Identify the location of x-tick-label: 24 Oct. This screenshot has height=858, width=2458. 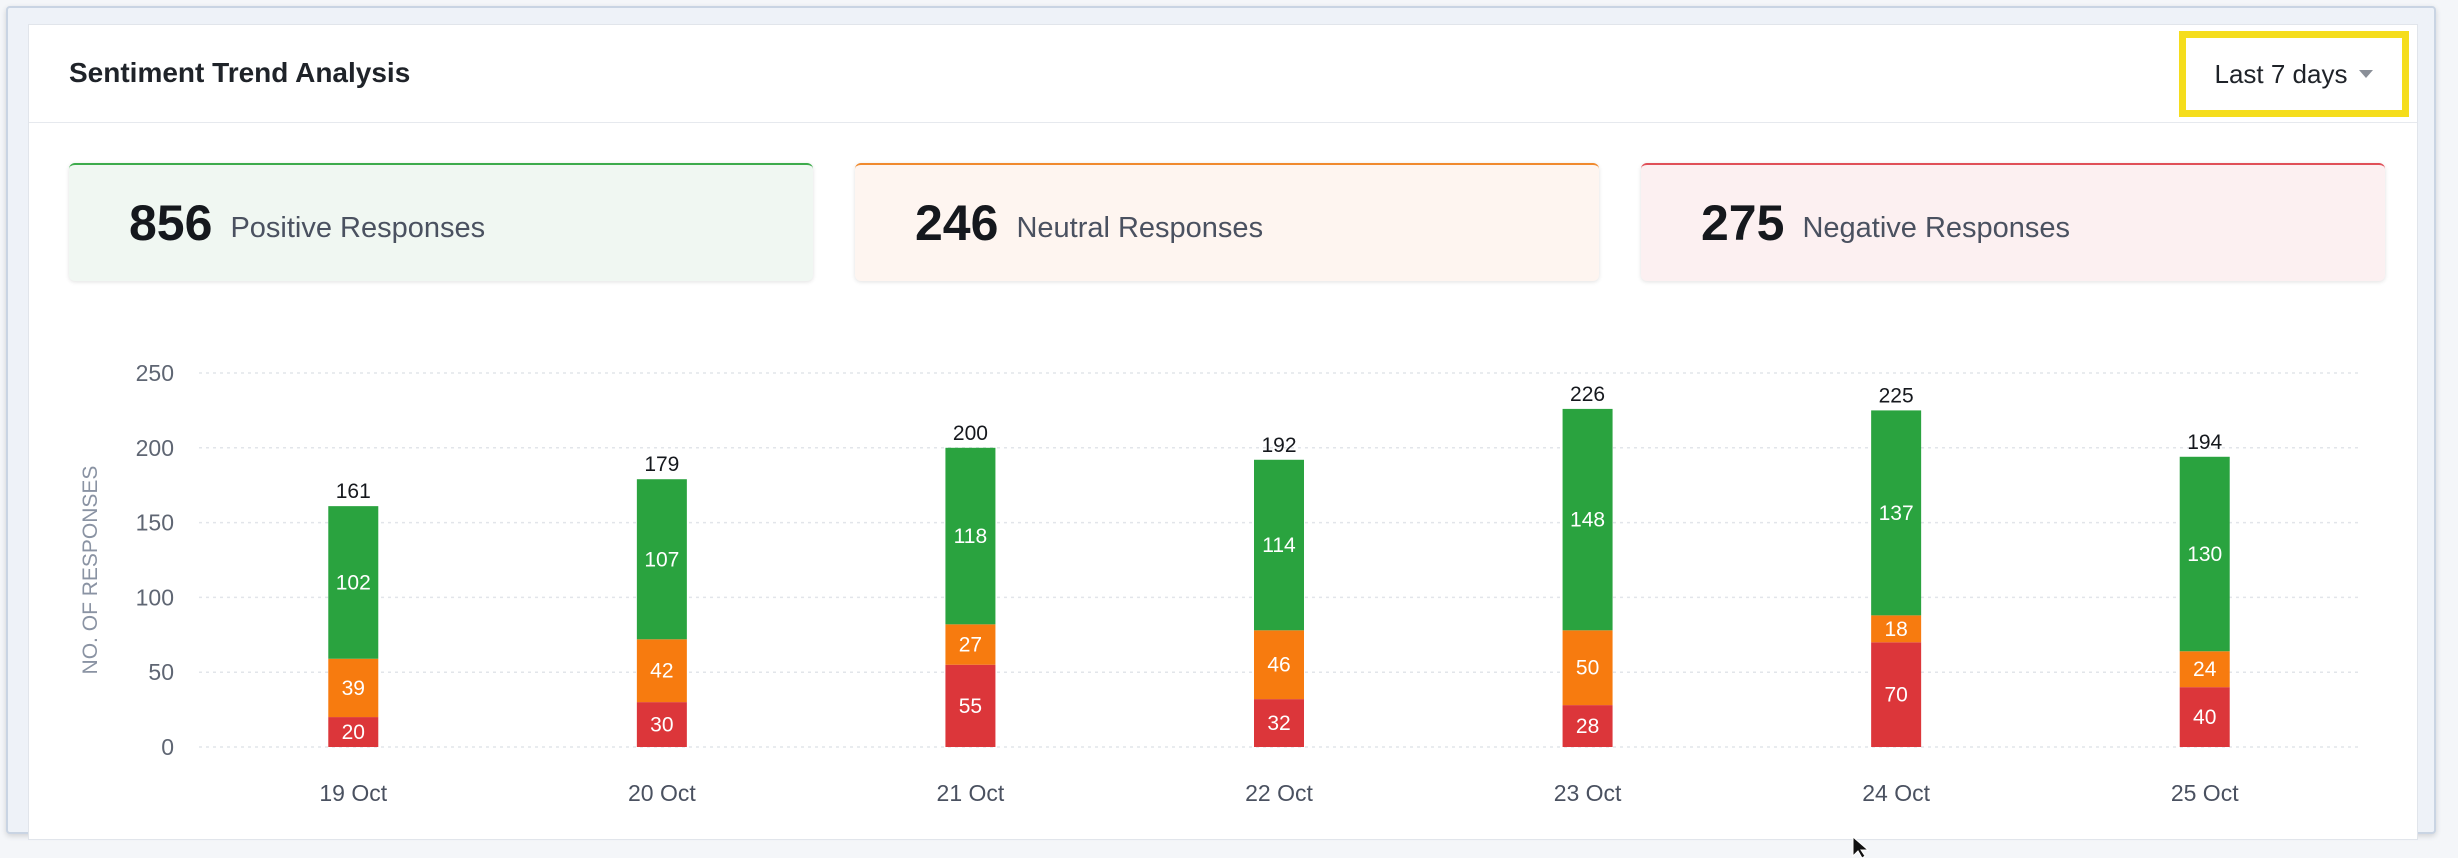
(1896, 793).